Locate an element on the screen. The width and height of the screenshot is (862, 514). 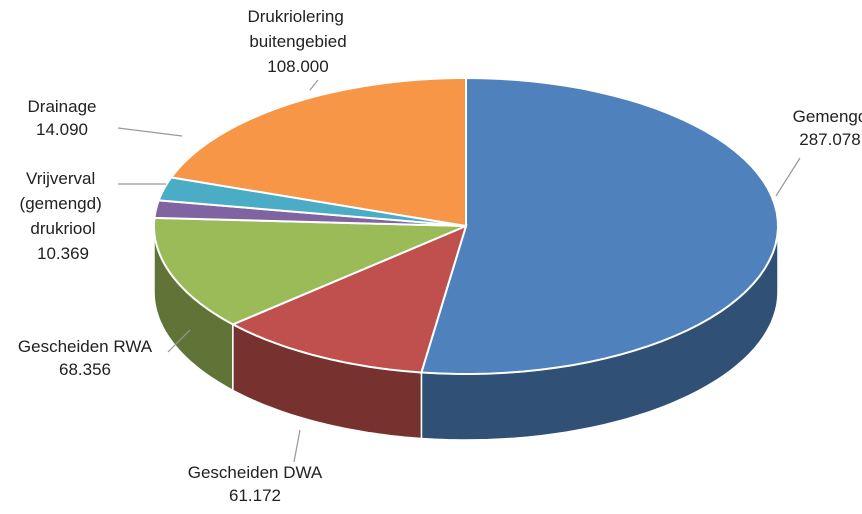
category-label: Gescheiden RWA is located at coordinates (85, 346).